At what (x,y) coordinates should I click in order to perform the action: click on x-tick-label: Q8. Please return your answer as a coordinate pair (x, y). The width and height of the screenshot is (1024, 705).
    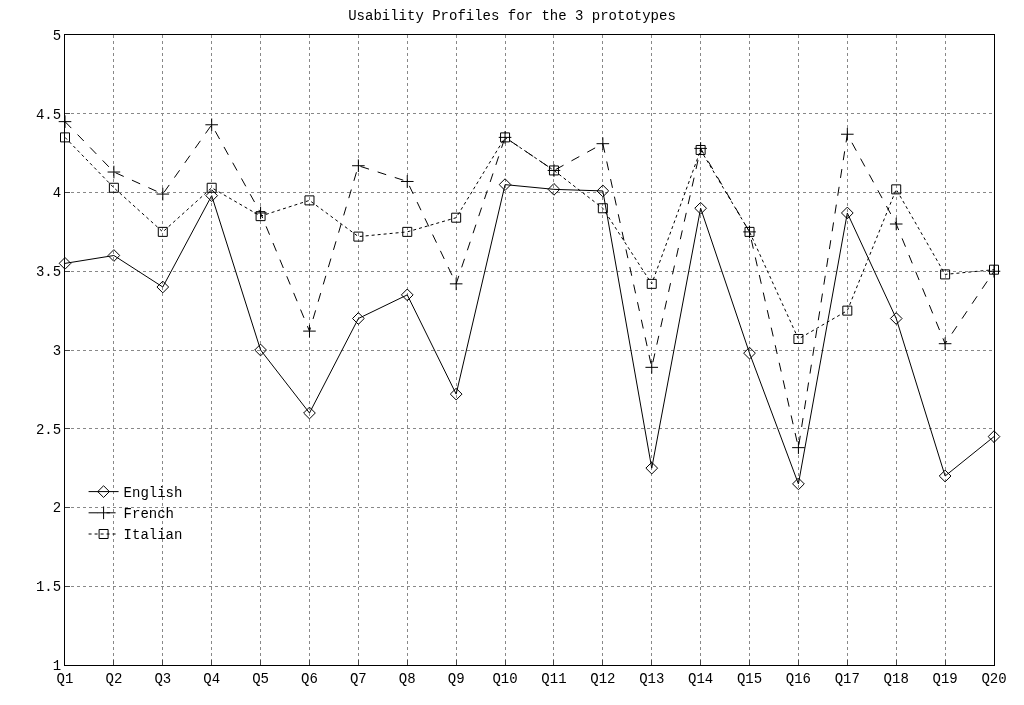
    Looking at the image, I should click on (407, 678).